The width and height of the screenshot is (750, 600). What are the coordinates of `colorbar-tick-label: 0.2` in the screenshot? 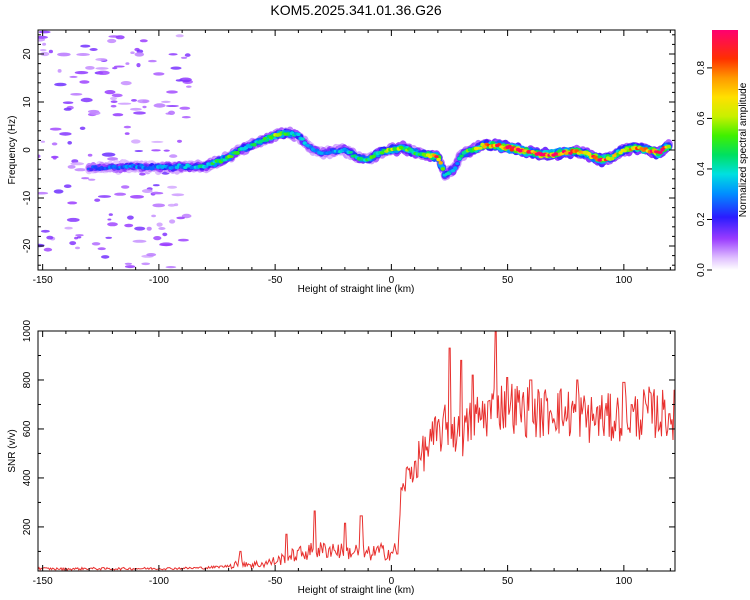 It's located at (701, 219).